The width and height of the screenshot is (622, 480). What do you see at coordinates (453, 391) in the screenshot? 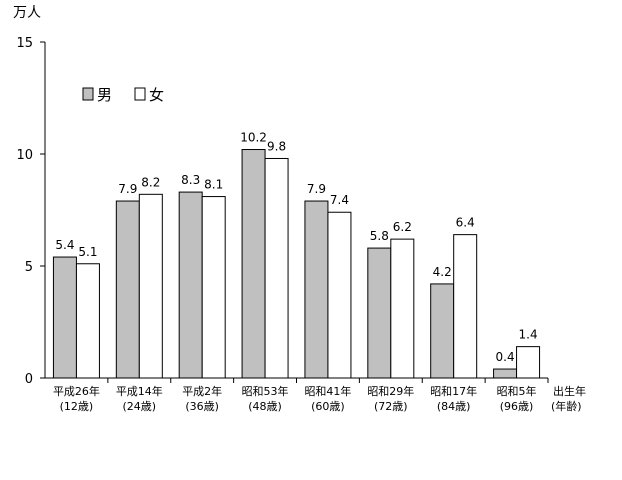
I see `category-label: 昭和17年` at bounding box center [453, 391].